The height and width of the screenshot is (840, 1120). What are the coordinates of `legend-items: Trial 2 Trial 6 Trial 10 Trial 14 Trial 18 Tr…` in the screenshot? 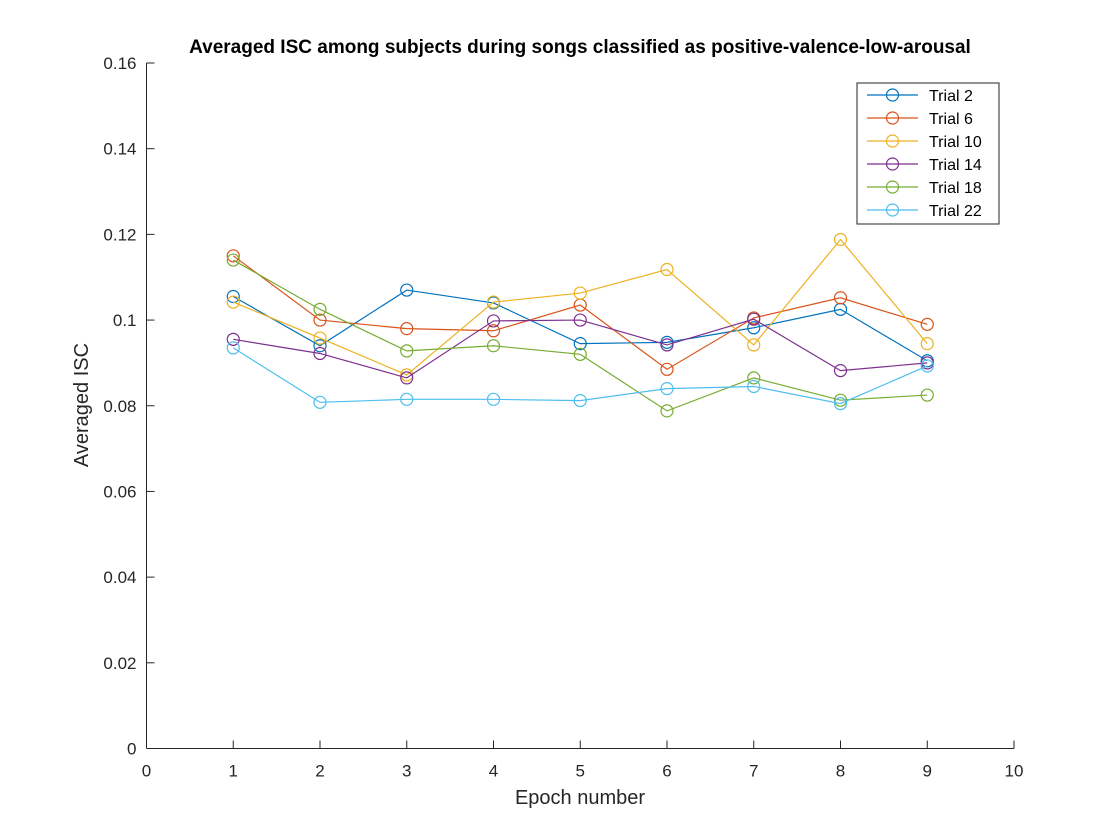 It's located at (924, 154).